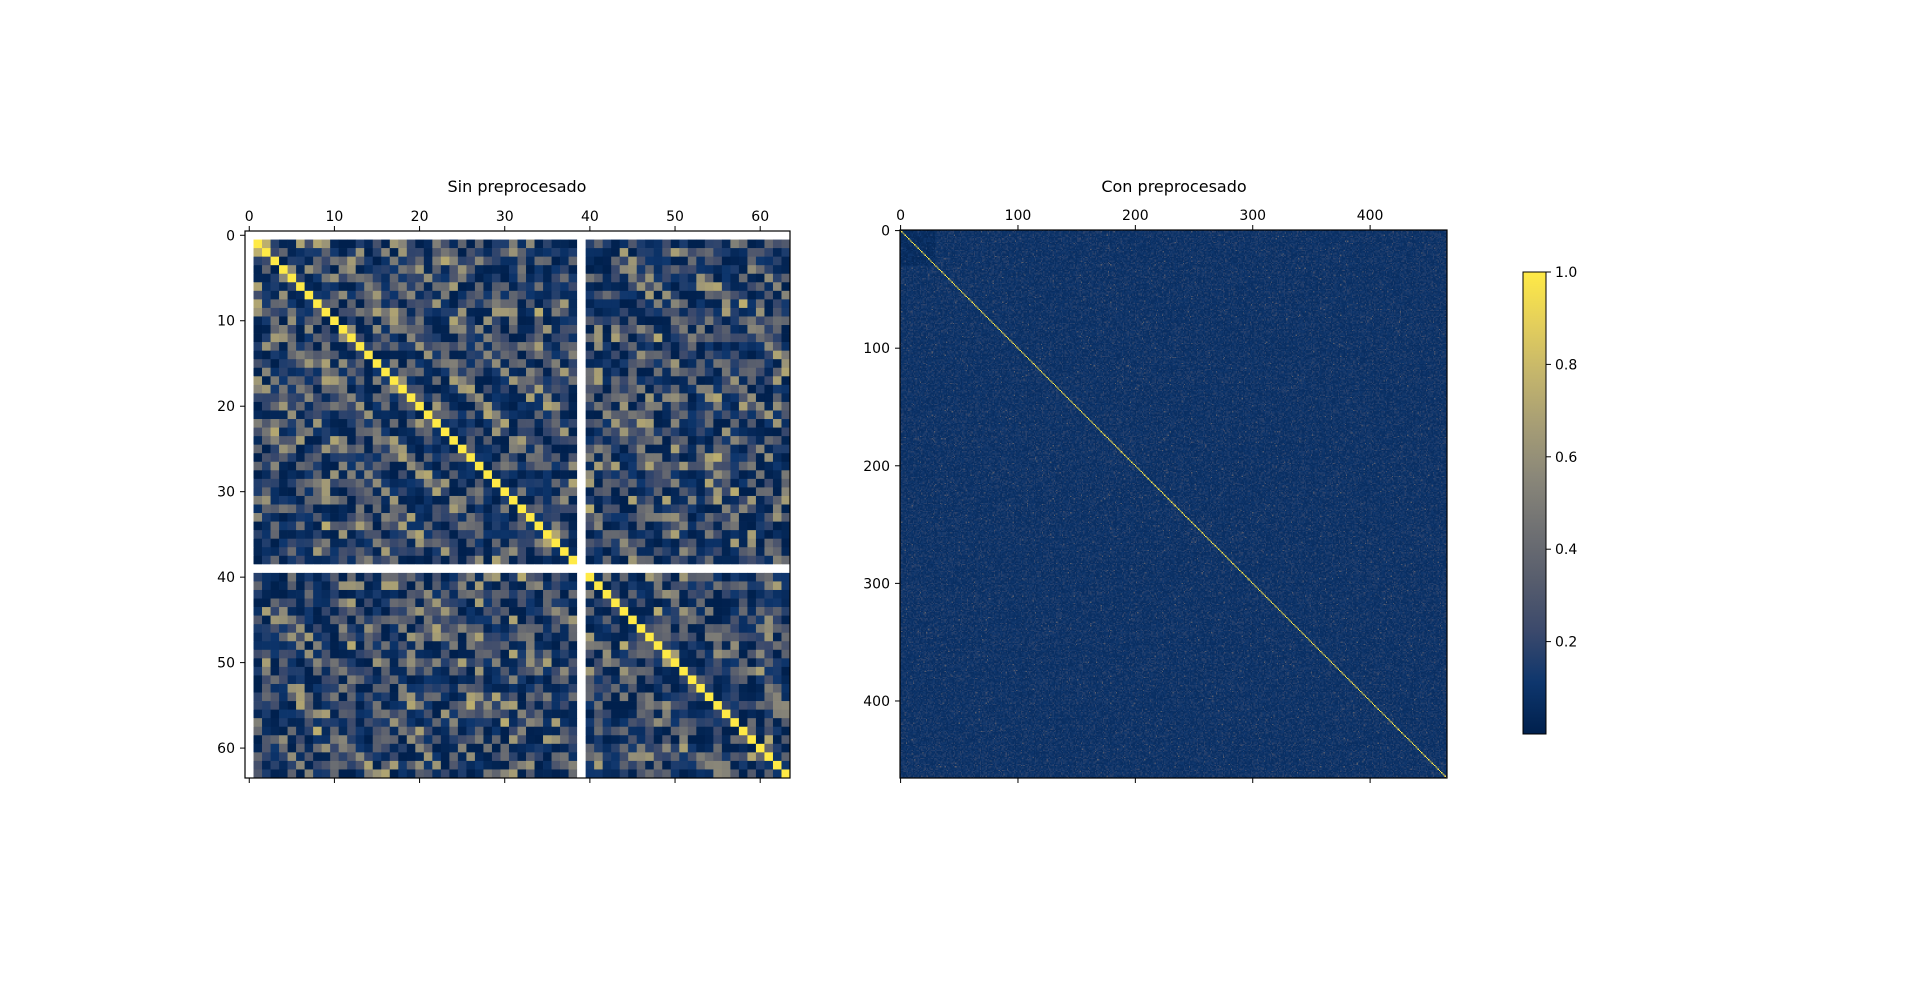 This screenshot has width=1920, height=985. Describe the element at coordinates (1135, 216) in the screenshot. I see `x-tick-label: 200` at that location.